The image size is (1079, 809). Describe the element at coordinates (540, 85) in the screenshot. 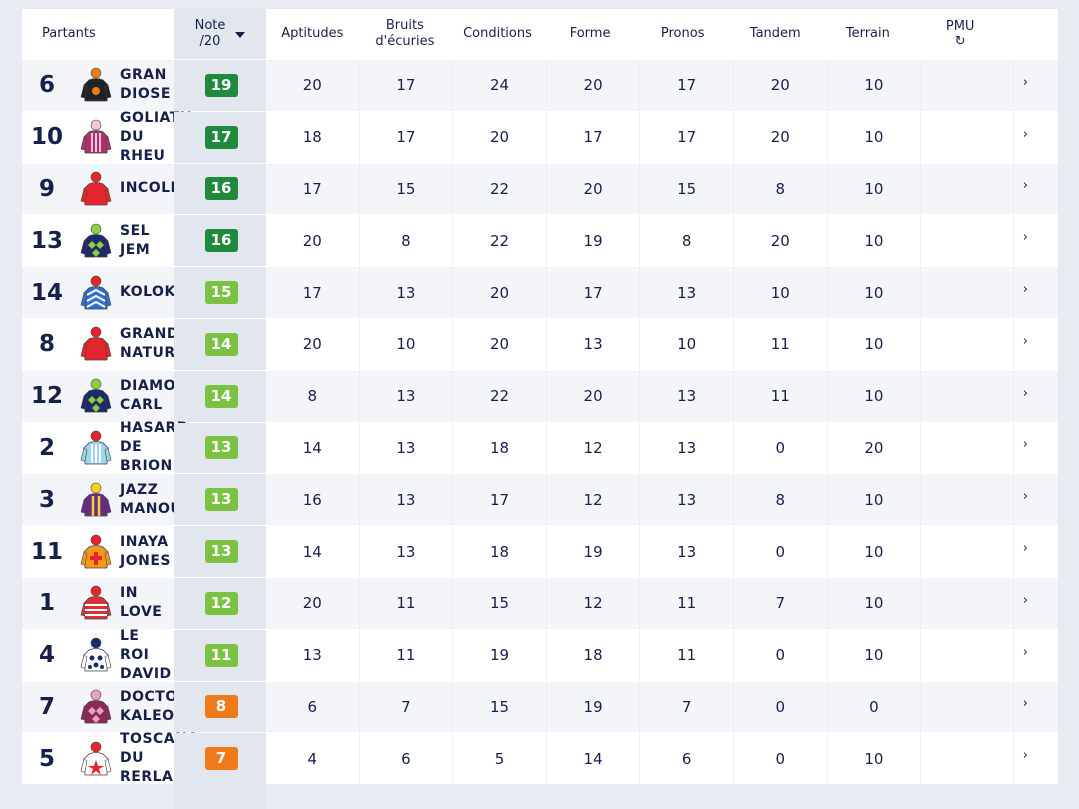

I see `table-row: 6 GRAN DIOSE 19 20 17 24 20 17 20 10 ›` at that location.